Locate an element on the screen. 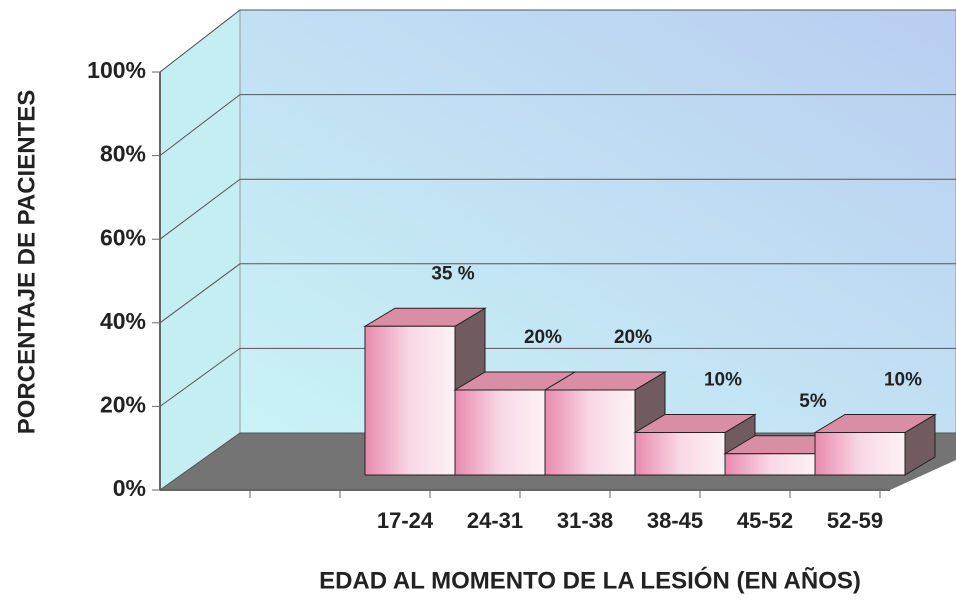  value-label: 35 % is located at coordinates (452, 273).